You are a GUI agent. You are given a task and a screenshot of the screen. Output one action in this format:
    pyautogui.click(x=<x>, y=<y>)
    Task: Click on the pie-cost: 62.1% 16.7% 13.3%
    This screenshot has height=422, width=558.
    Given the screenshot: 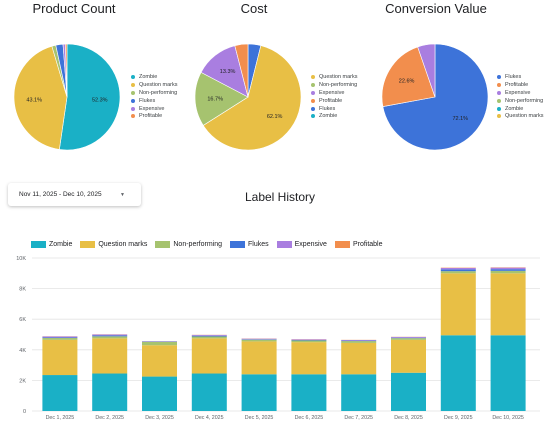 What is the action you would take?
    pyautogui.click(x=248, y=97)
    